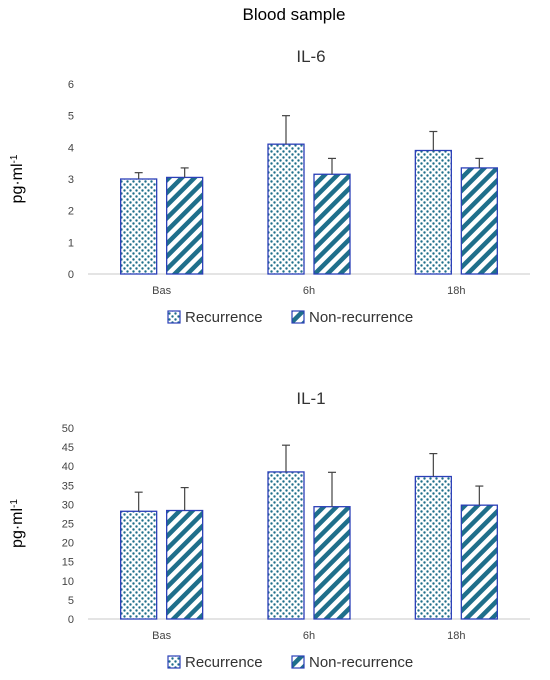 The height and width of the screenshot is (680, 550). I want to click on y-tick-label: 25, so click(68, 525).